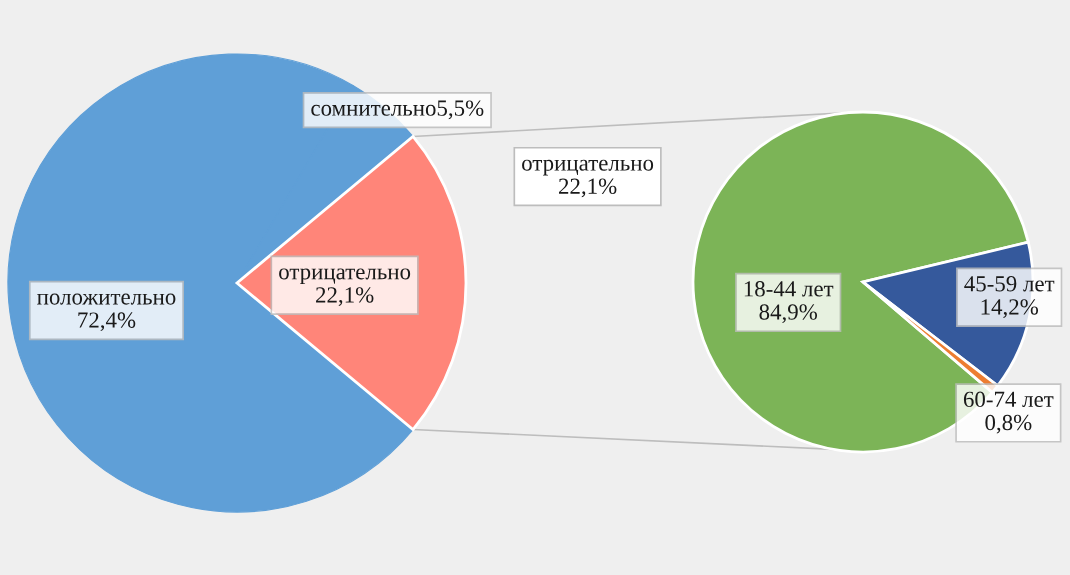  Describe the element at coordinates (1008, 399) in the screenshot. I see `slice-label: 60-74 лет` at that location.